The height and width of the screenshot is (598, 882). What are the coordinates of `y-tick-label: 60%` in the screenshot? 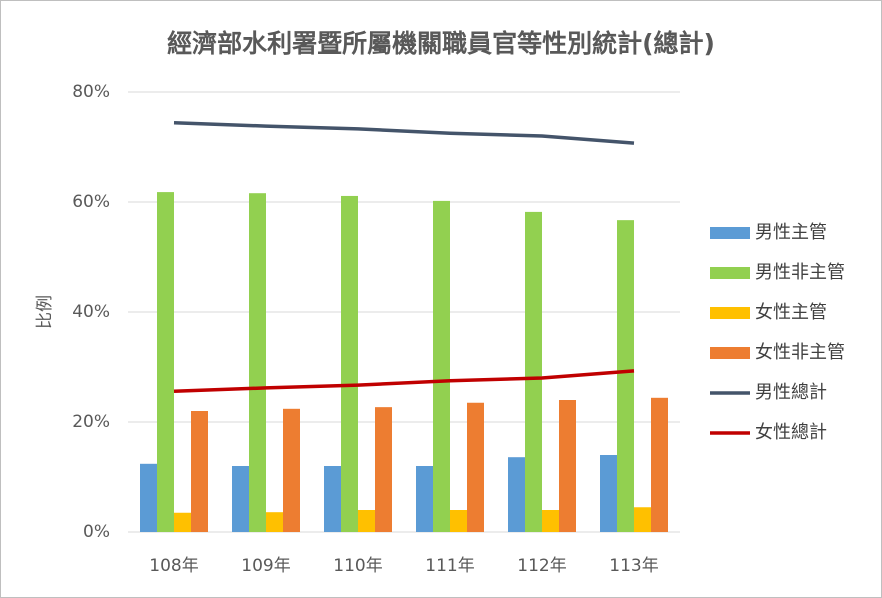 It's located at (91, 202).